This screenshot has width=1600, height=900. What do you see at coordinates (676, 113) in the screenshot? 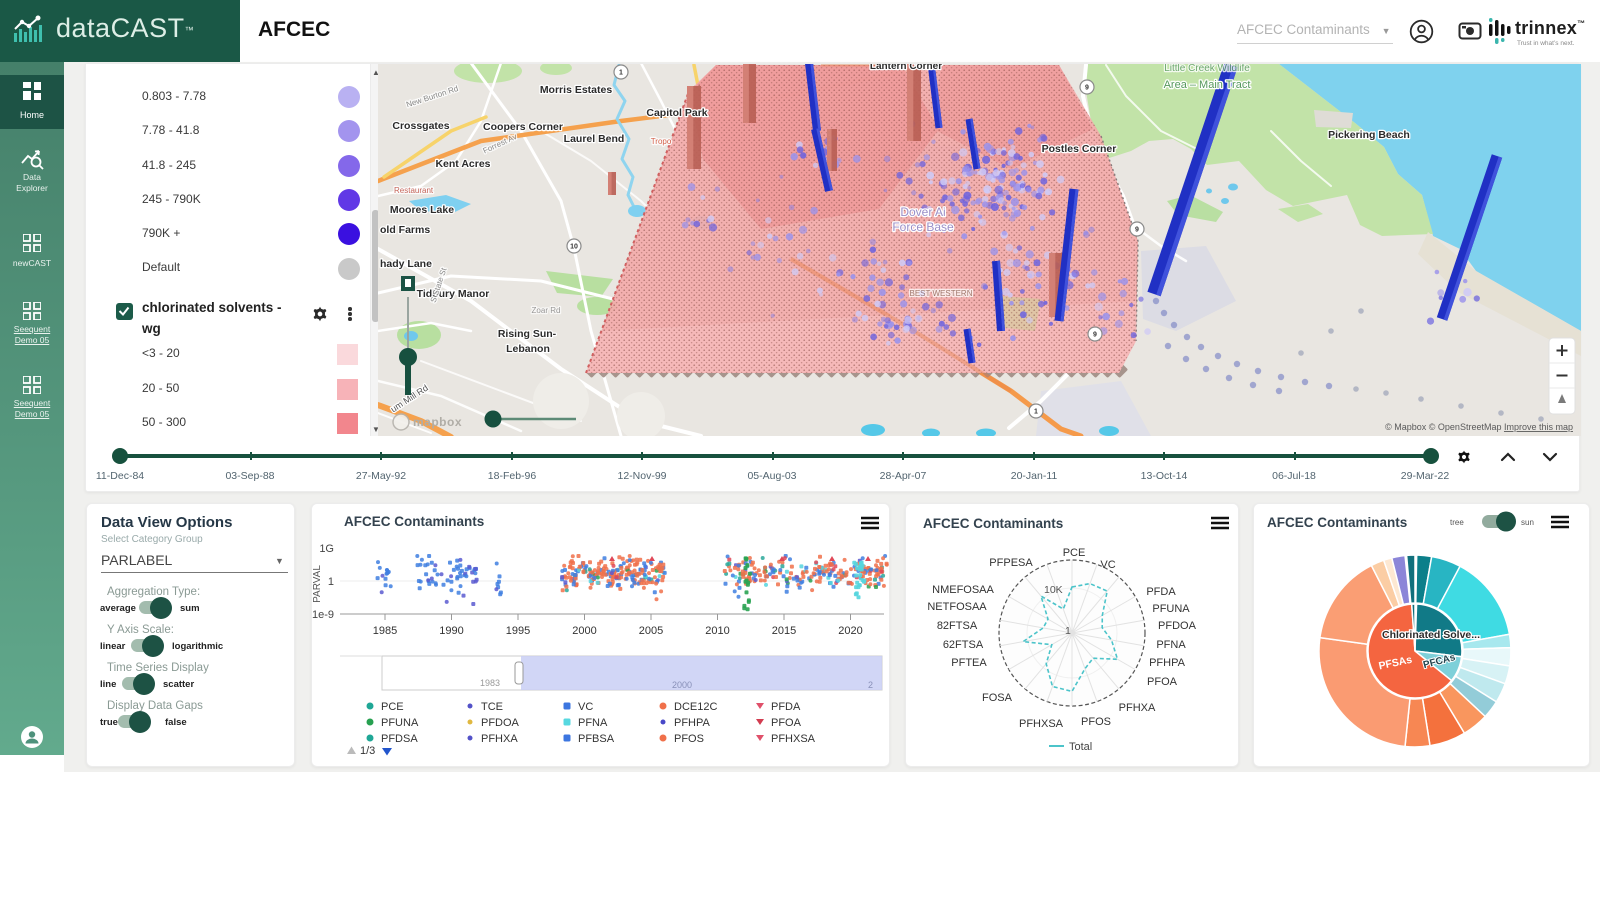
I see `svg-text: Capitol Park` at bounding box center [676, 113].